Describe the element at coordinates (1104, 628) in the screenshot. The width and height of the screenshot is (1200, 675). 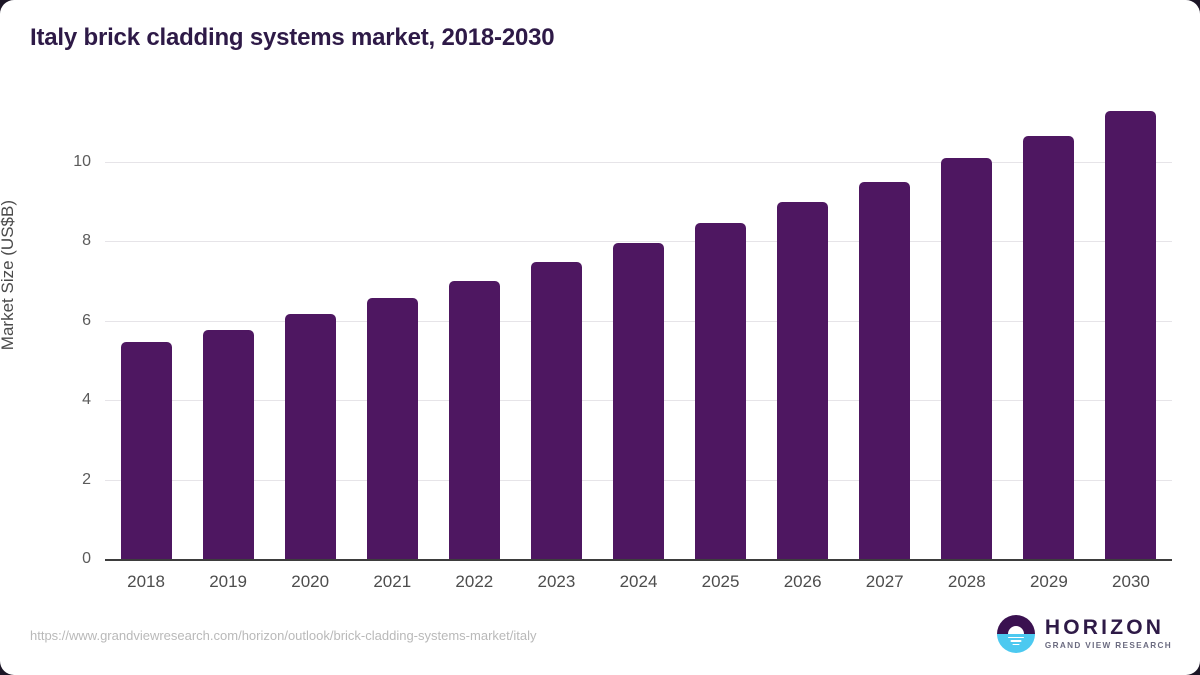
I see `logo-wordmark: HORIZON` at that location.